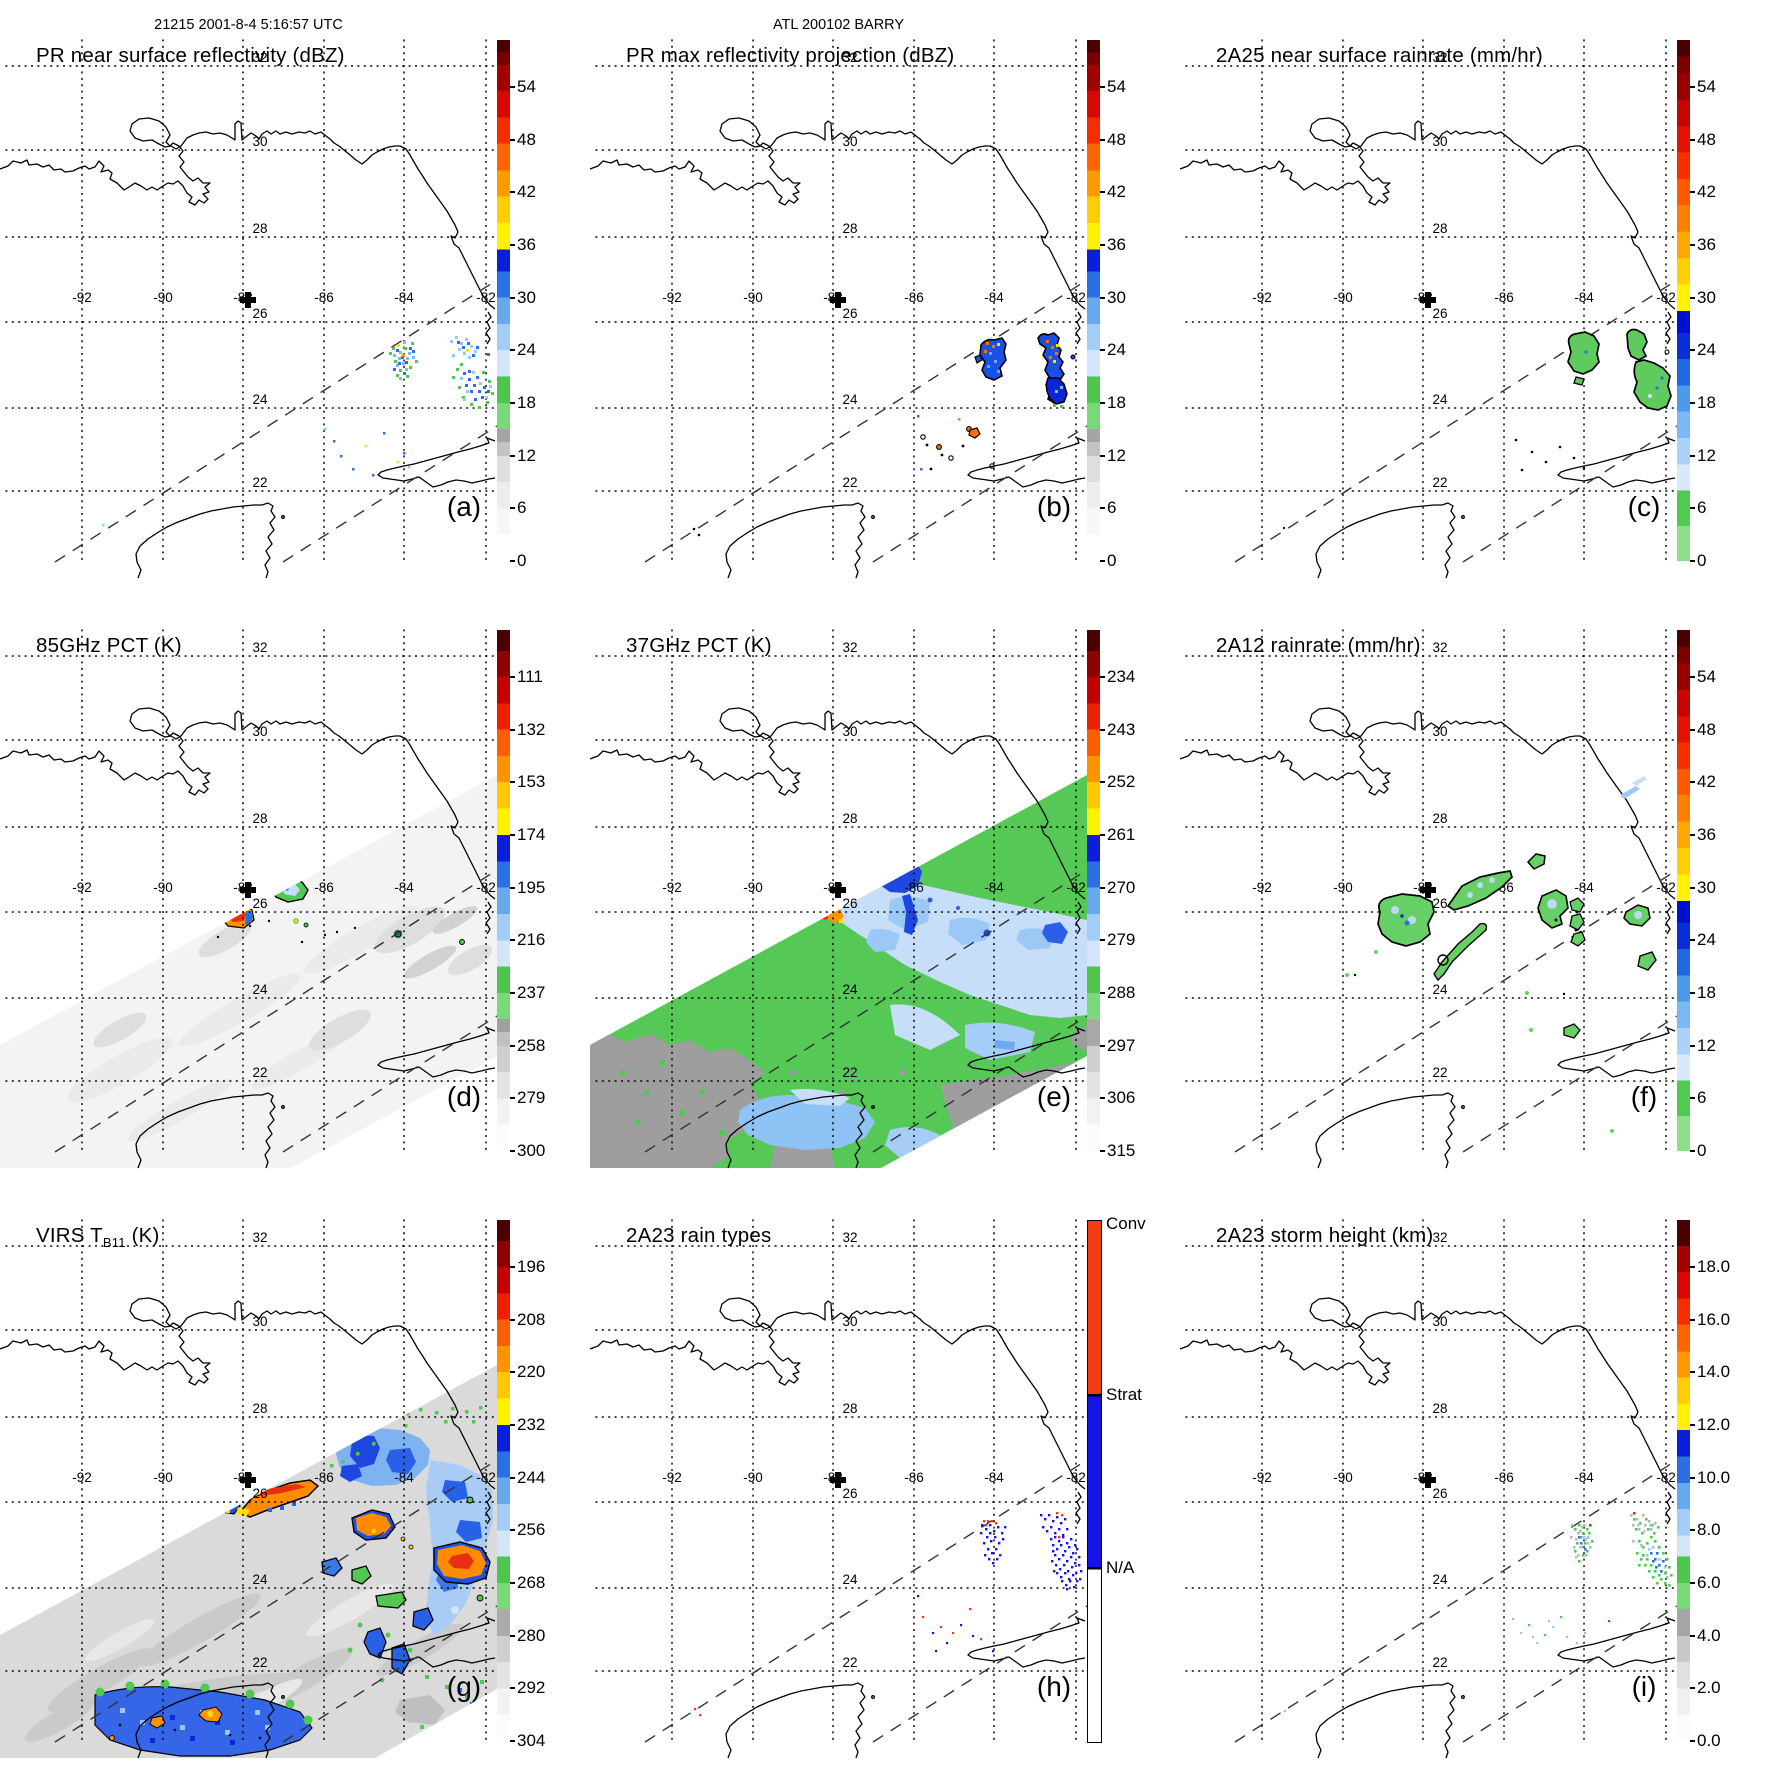  What do you see at coordinates (190, 55) in the screenshot?
I see `panel-title: PR near surface reflectivity (dBZ)` at bounding box center [190, 55].